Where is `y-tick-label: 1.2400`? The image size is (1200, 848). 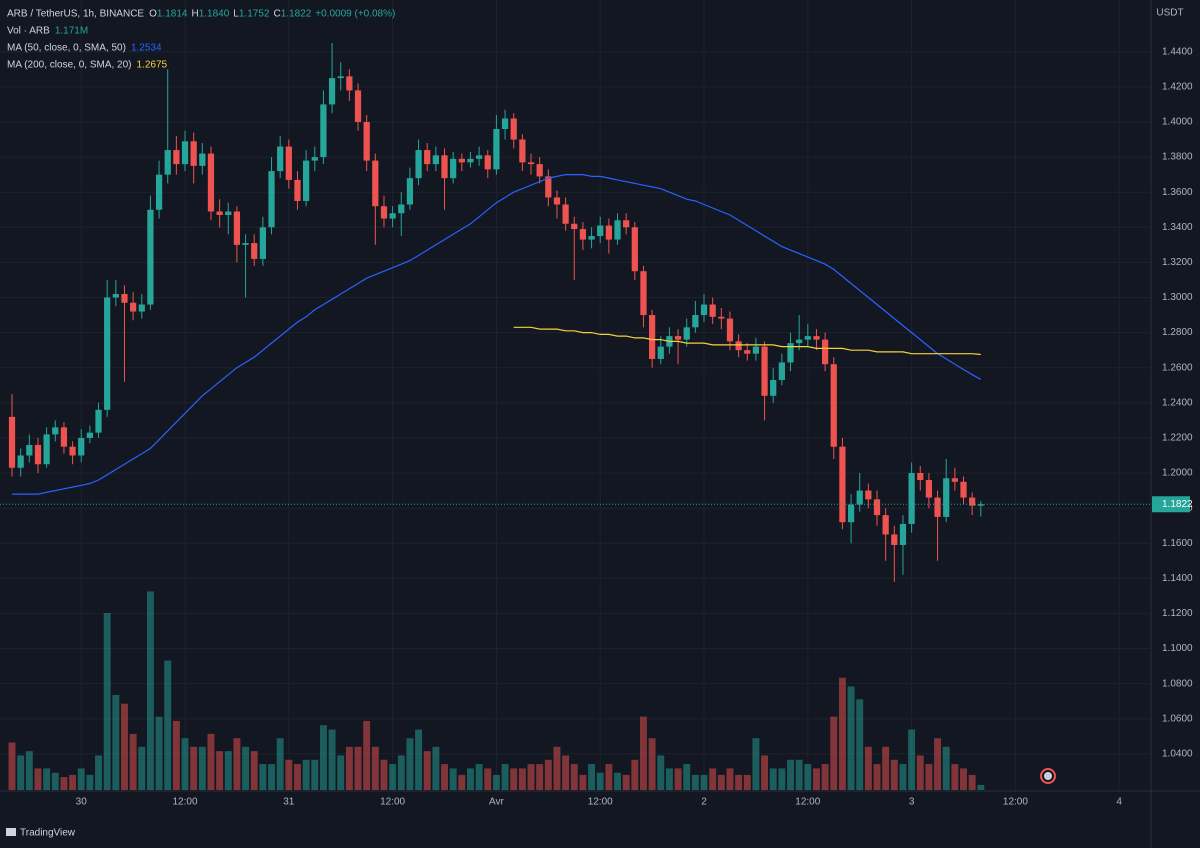 y-tick-label: 1.2400 is located at coordinates (1177, 402).